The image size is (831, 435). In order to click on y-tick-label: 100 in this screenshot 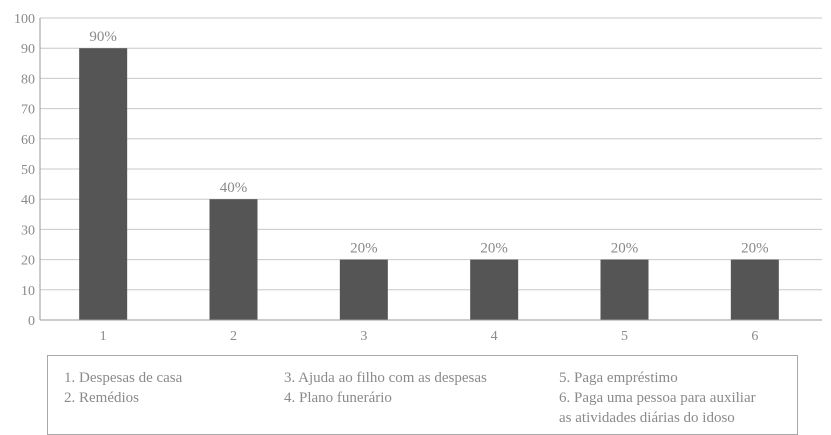, I will do `click(24, 19)`.